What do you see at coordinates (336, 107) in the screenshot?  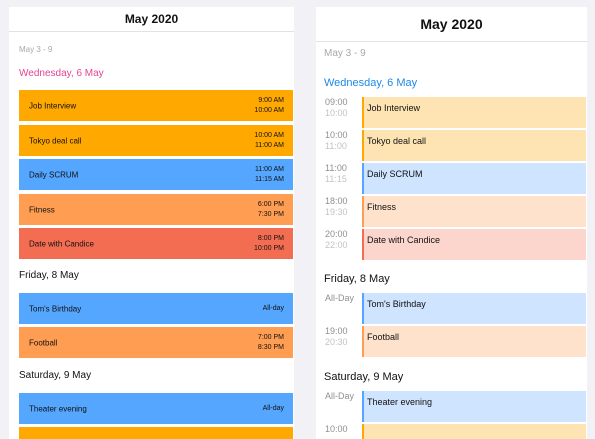 I see `event-time: 09:00 10:00` at bounding box center [336, 107].